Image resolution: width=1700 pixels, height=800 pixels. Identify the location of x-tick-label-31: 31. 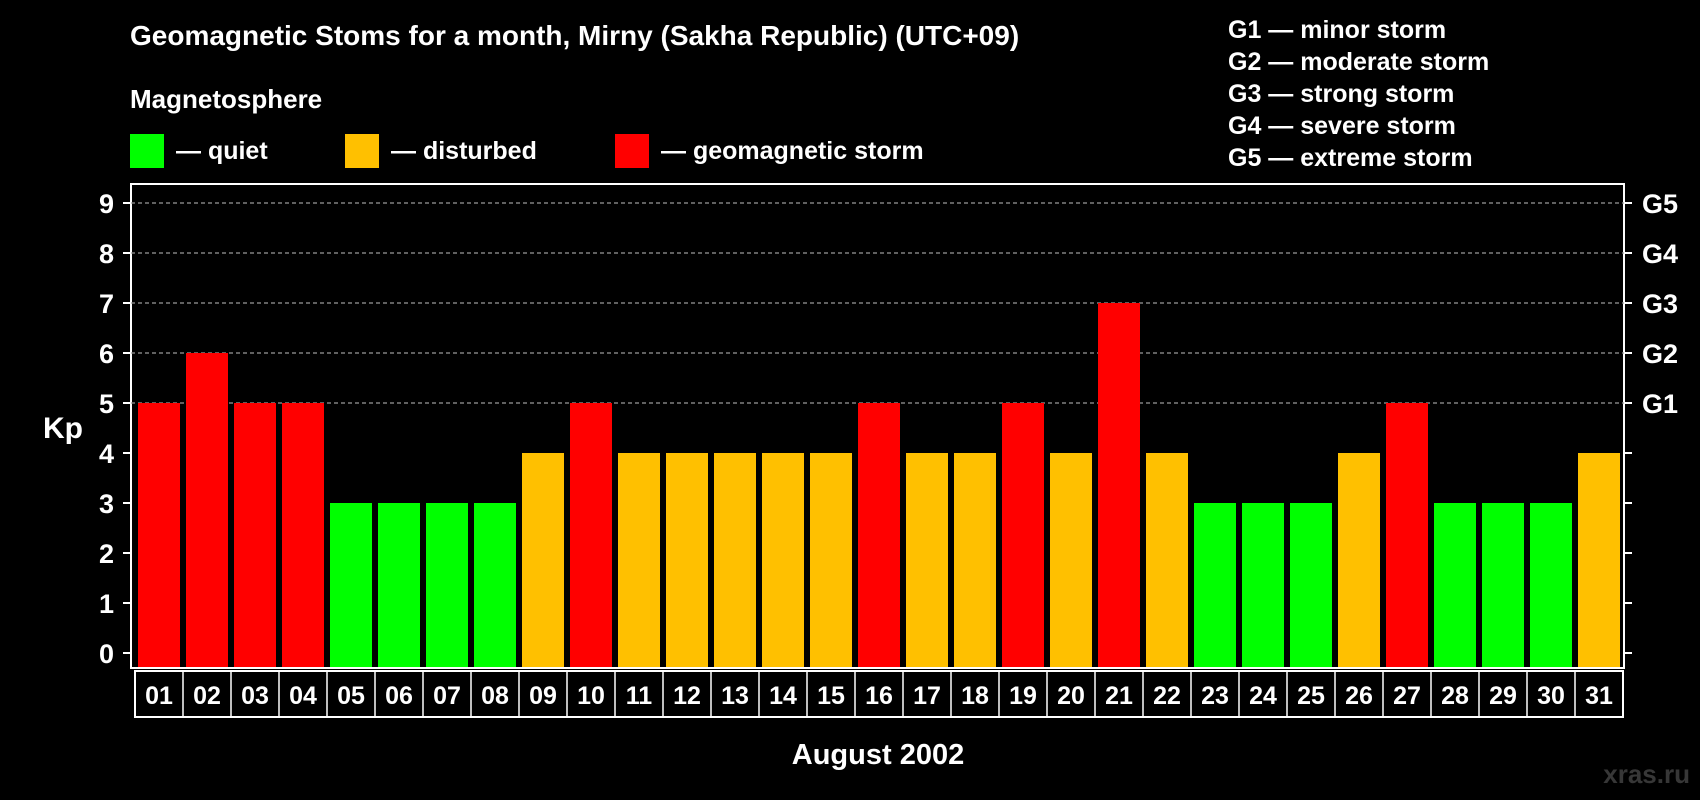
(1599, 696).